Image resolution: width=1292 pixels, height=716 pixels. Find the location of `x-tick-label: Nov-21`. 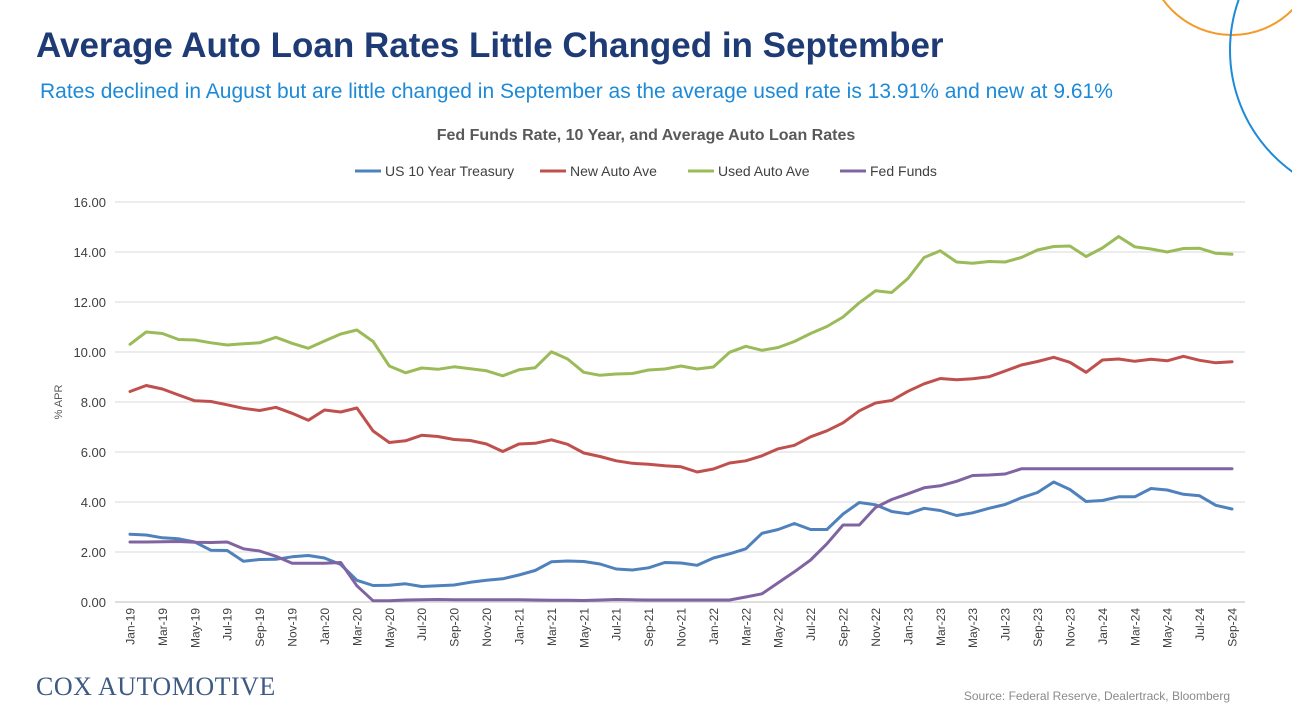

x-tick-label: Nov-21 is located at coordinates (682, 627).